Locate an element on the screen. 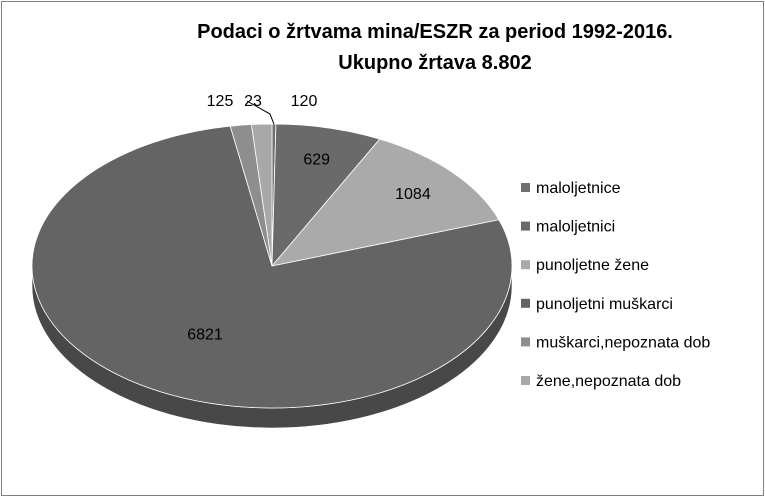 This screenshot has width=765, height=497. data-label: 120 is located at coordinates (304, 101).